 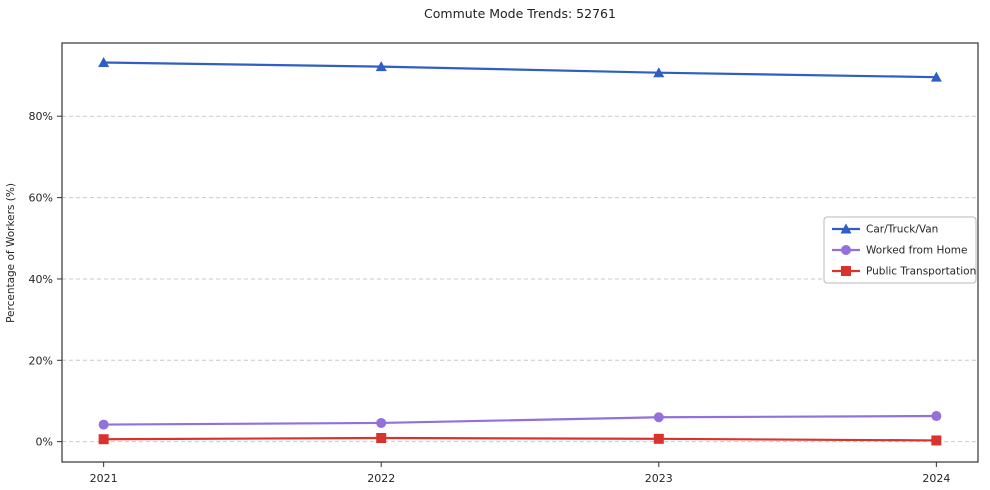 I want to click on y-tick-label: 60%, so click(x=41, y=198).